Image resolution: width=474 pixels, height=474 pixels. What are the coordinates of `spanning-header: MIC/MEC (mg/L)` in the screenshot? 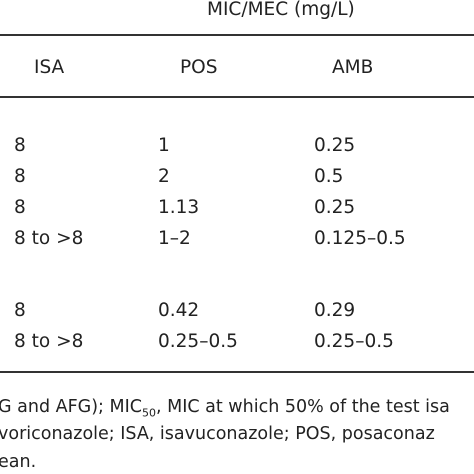 It's located at (281, 10).